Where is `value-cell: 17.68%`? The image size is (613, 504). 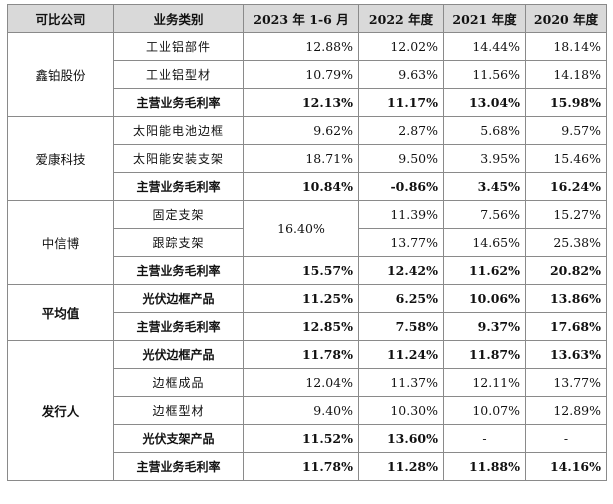
value-cell: 17.68% is located at coordinates (566, 326).